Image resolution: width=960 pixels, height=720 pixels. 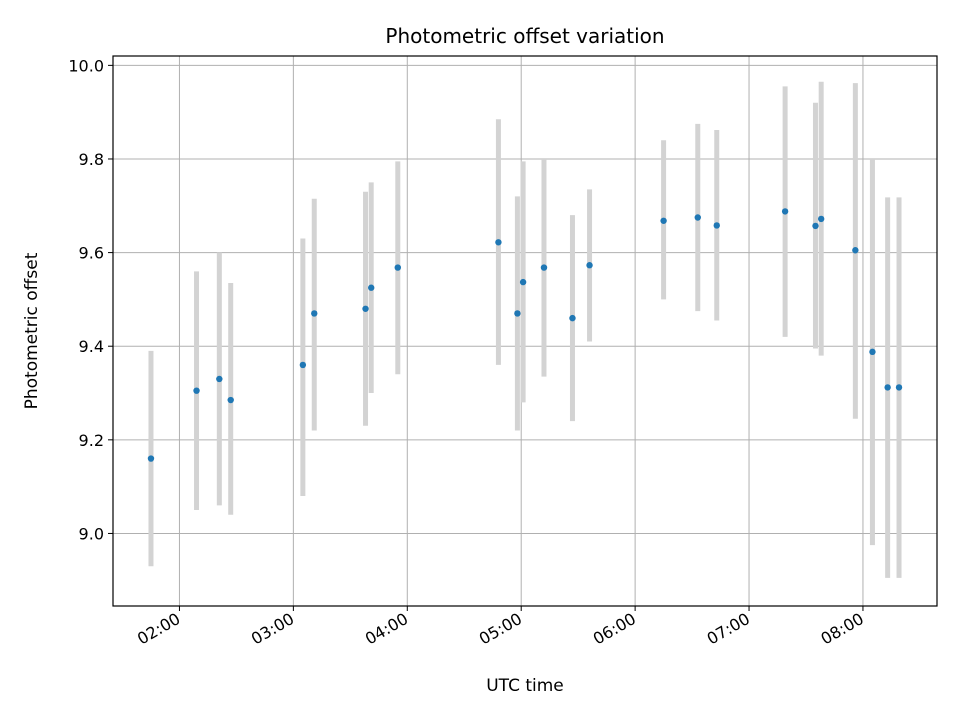 I want to click on y-tick-label: 9.2, so click(x=91, y=440).